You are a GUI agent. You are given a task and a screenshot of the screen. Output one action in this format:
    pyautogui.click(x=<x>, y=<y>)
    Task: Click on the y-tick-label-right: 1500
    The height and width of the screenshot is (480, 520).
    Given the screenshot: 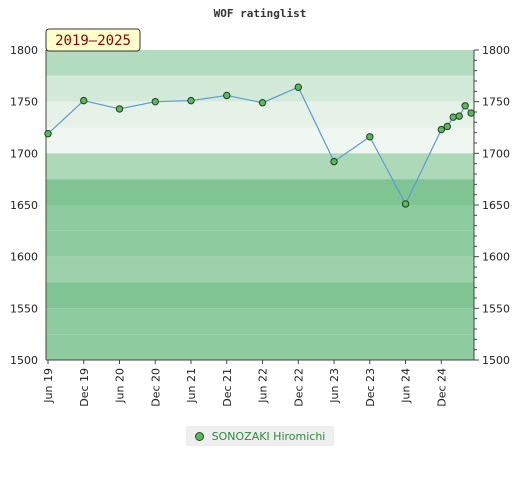 What is the action you would take?
    pyautogui.click(x=496, y=360)
    